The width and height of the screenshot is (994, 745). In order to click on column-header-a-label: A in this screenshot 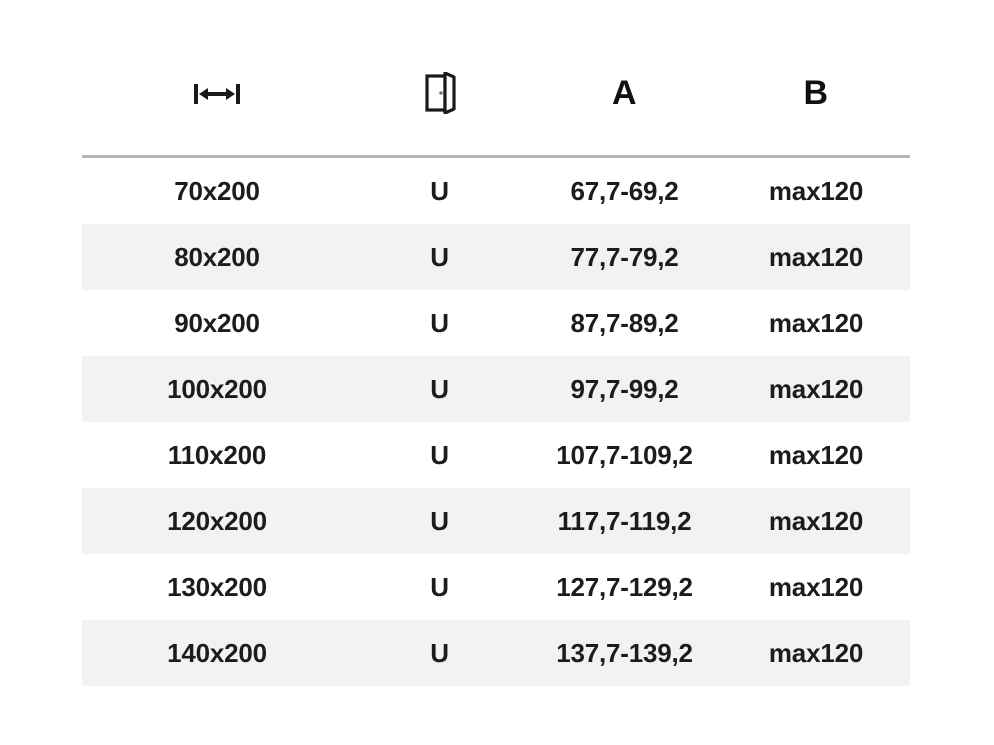, I will do `click(624, 92)`.